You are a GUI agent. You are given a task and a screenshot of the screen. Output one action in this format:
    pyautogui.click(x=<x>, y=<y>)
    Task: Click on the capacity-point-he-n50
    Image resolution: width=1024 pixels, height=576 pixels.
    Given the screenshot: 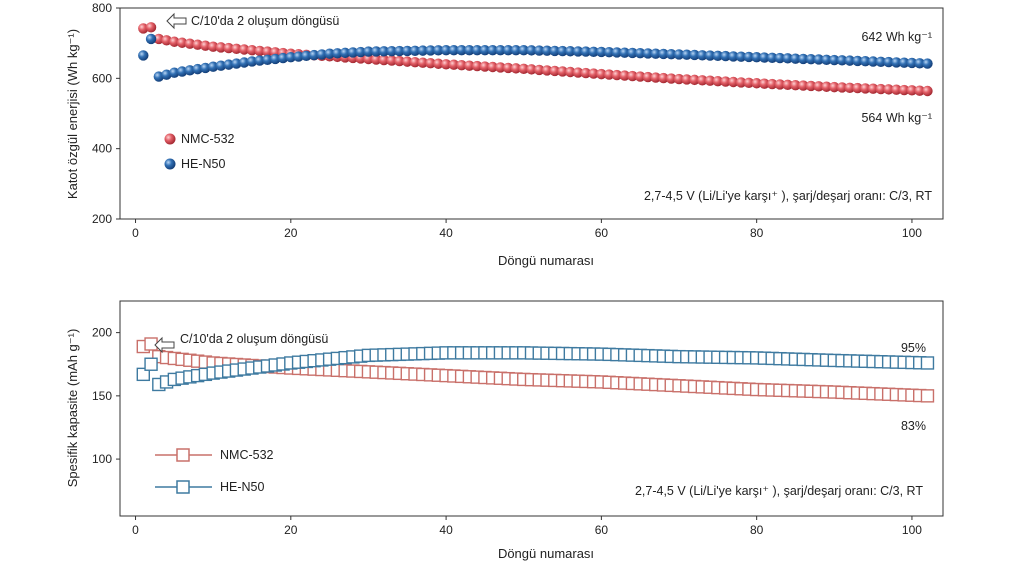 What is the action you would take?
    pyautogui.click(x=151, y=364)
    